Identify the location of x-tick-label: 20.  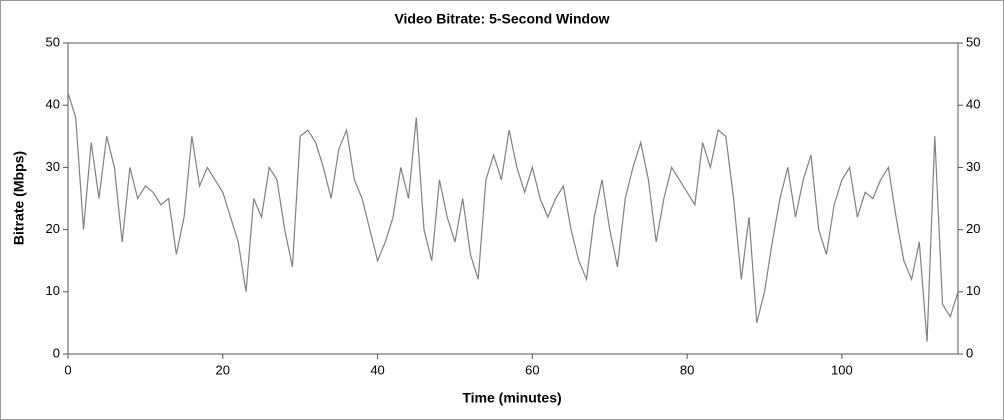
(223, 369).